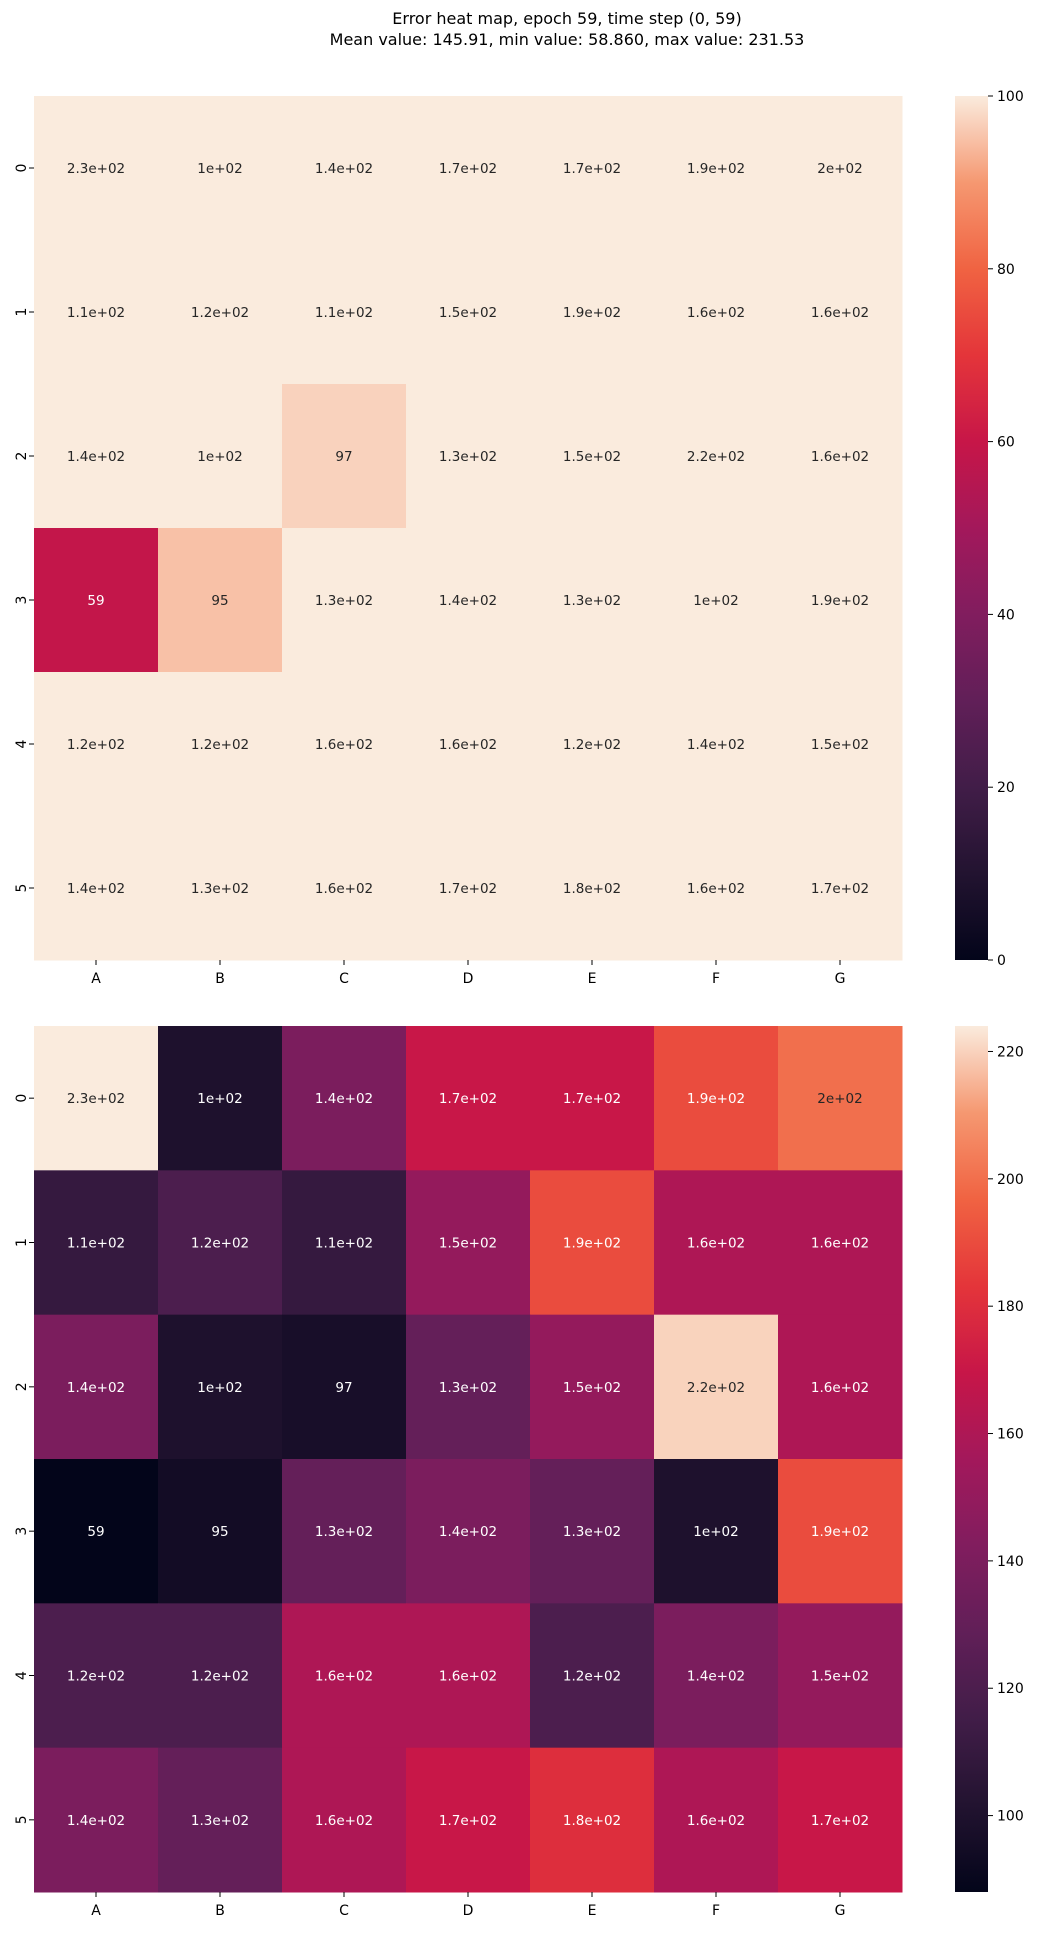 The height and width of the screenshot is (1938, 1052). Describe the element at coordinates (1010, 1817) in the screenshot. I see `colorbar-tick-label: 100` at that location.